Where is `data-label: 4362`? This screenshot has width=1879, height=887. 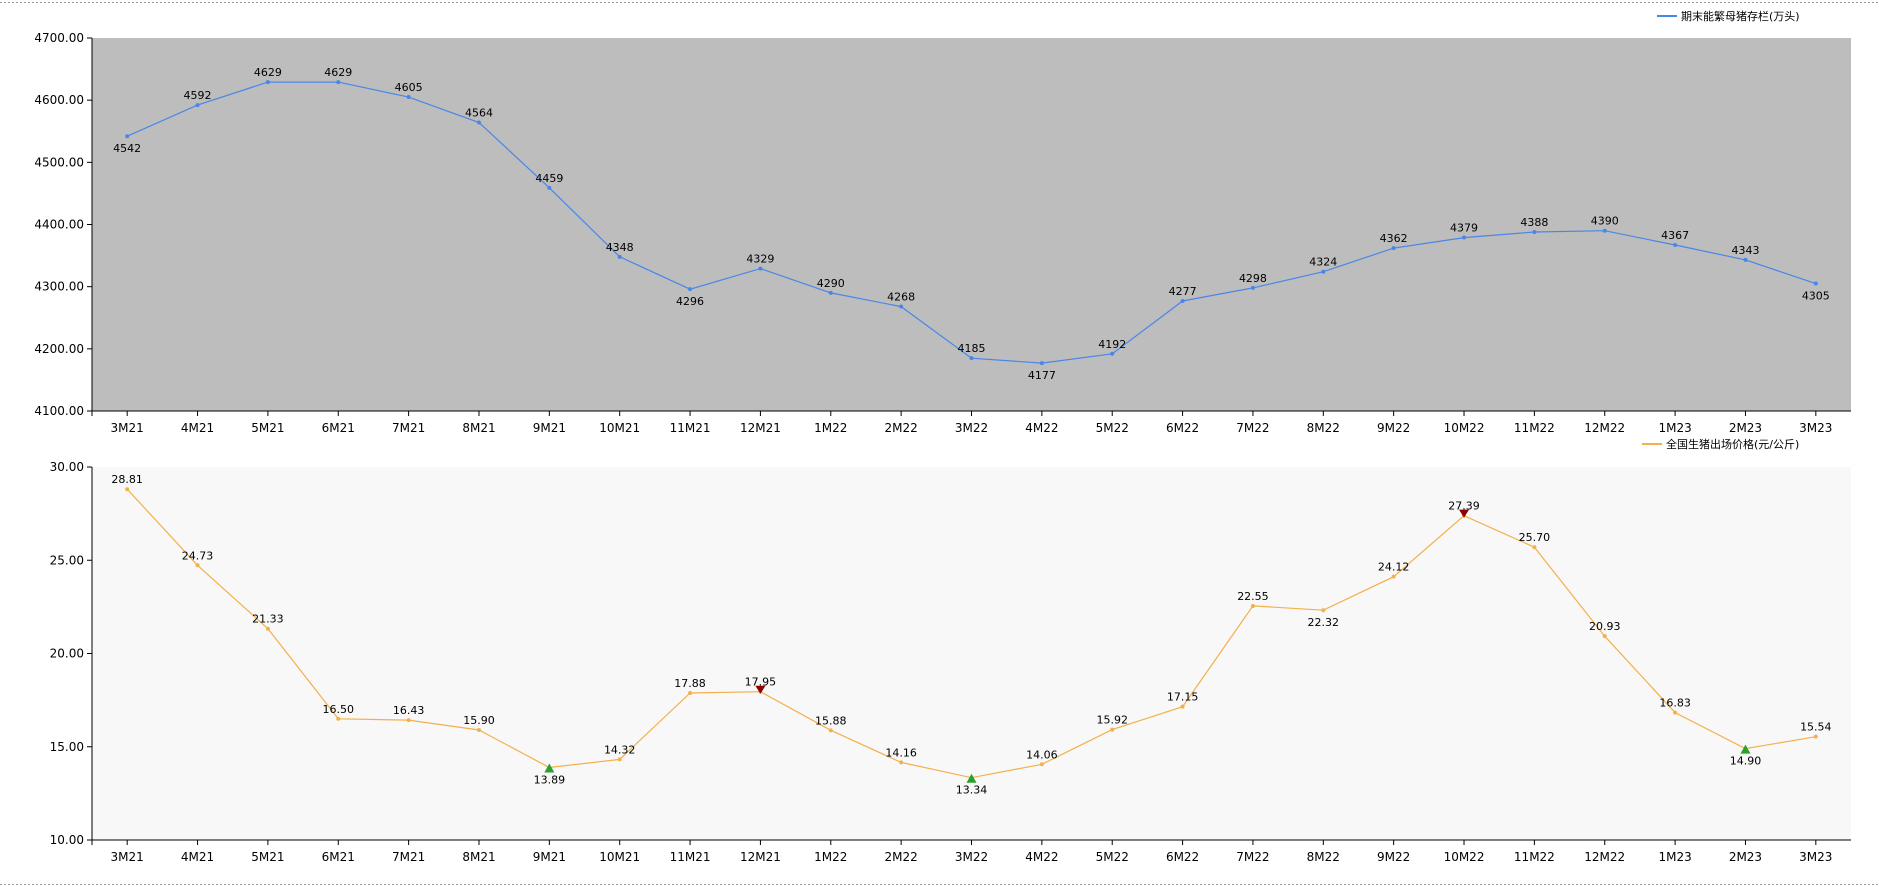 data-label: 4362 is located at coordinates (1394, 238).